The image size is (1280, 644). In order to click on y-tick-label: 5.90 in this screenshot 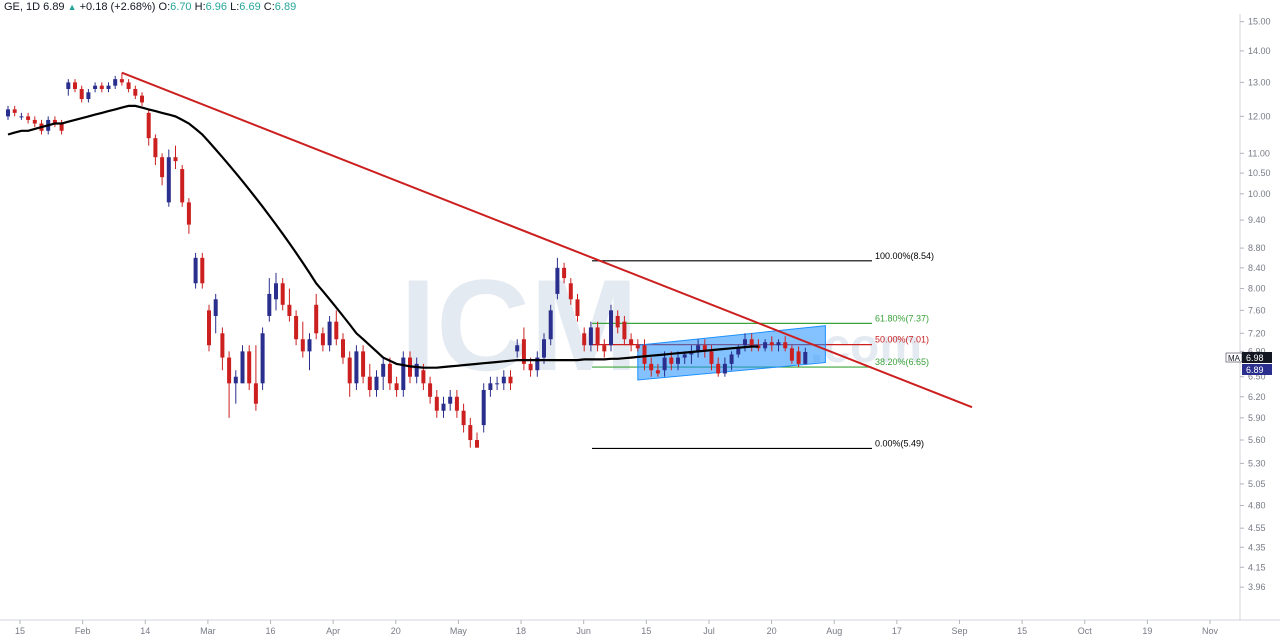, I will do `click(1257, 418)`.